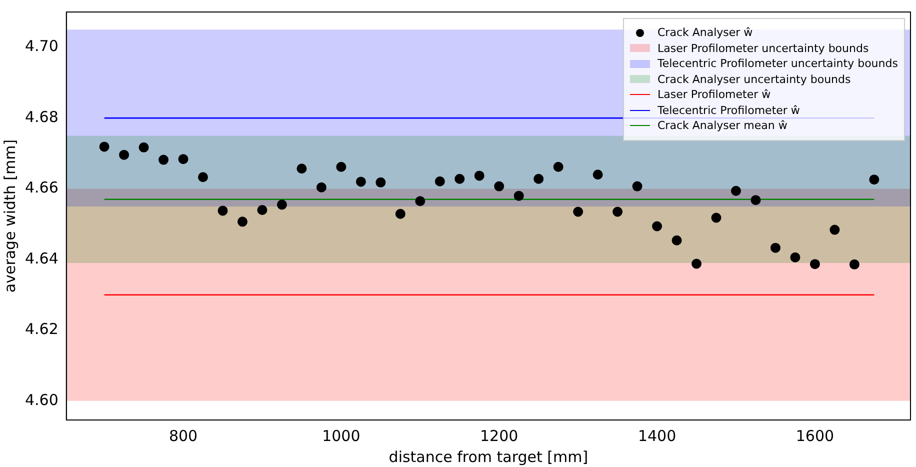 The image size is (916, 467). I want to click on x-tick-label: 800, so click(183, 435).